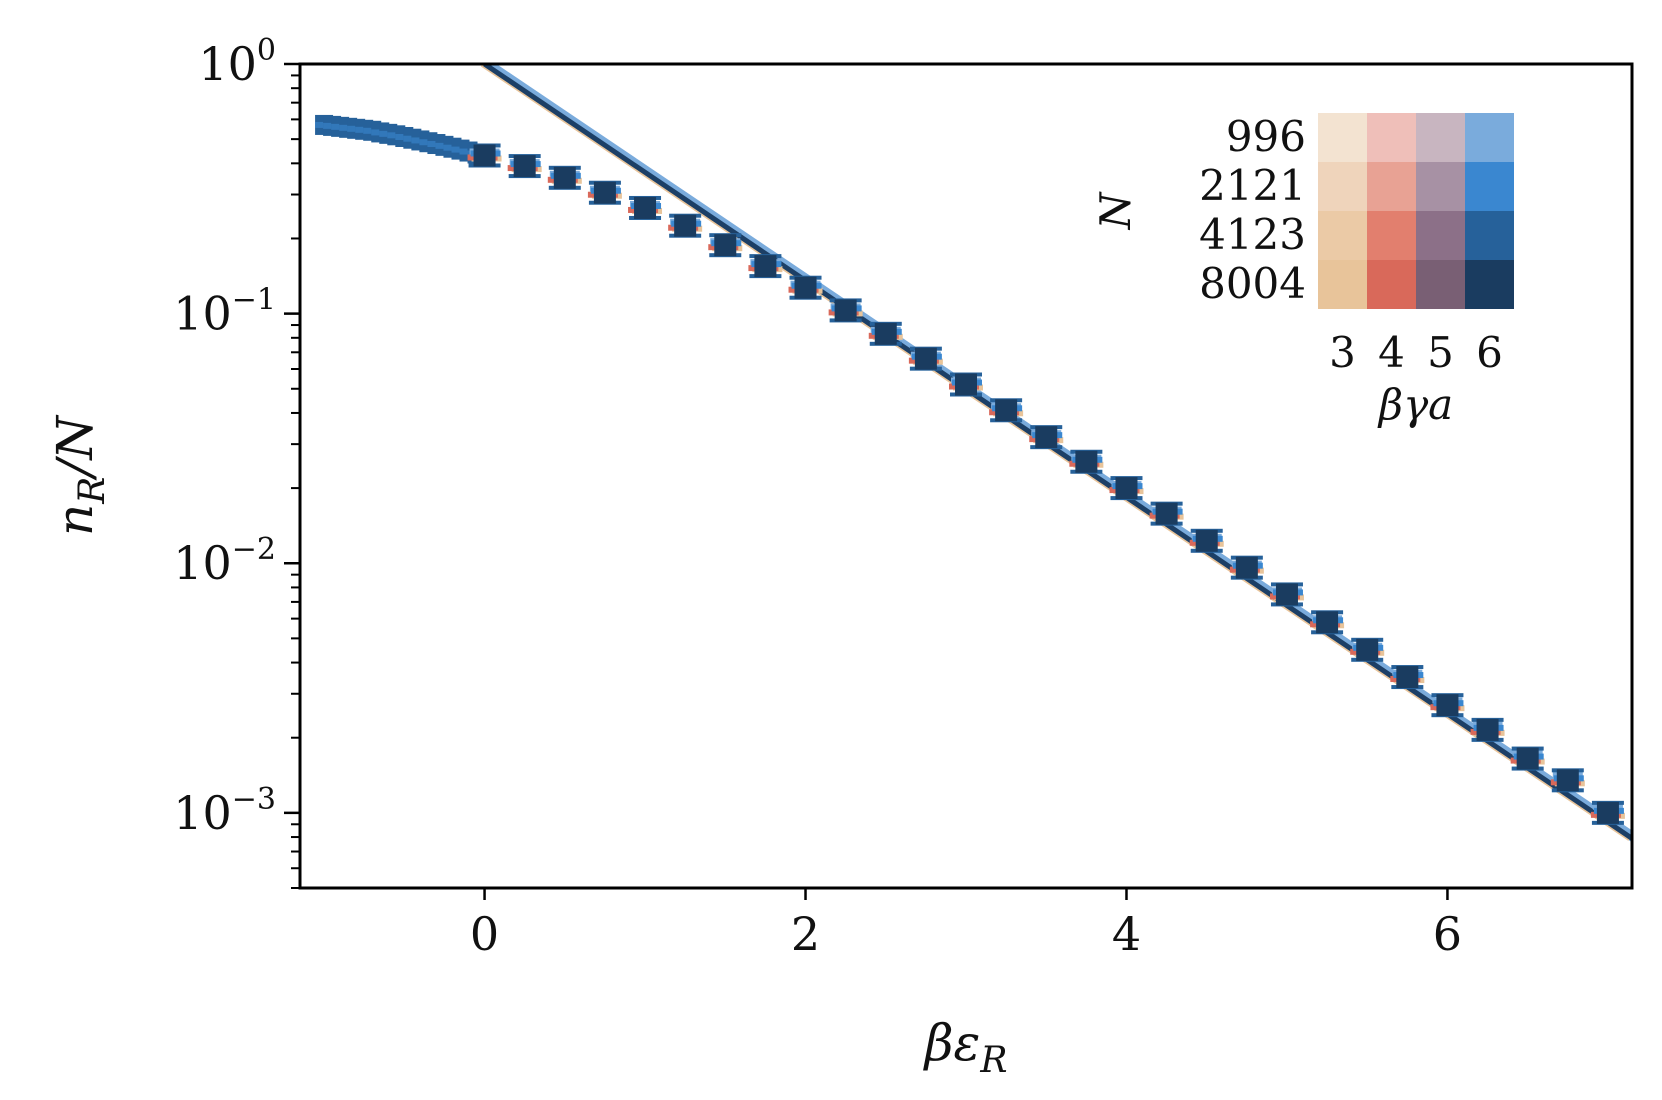  I want to click on x-tick-label: 2, so click(805, 934).